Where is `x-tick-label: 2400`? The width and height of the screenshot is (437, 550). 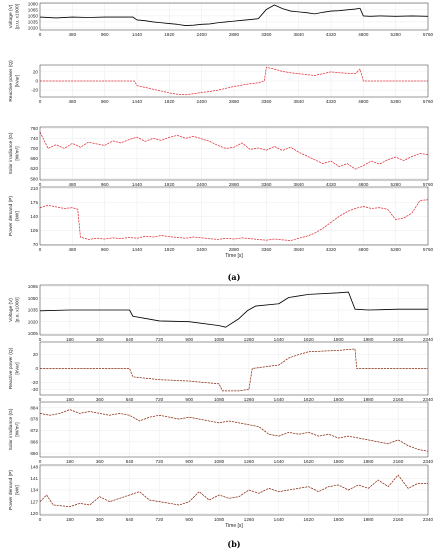
x-tick-label: 2400 is located at coordinates (202, 249).